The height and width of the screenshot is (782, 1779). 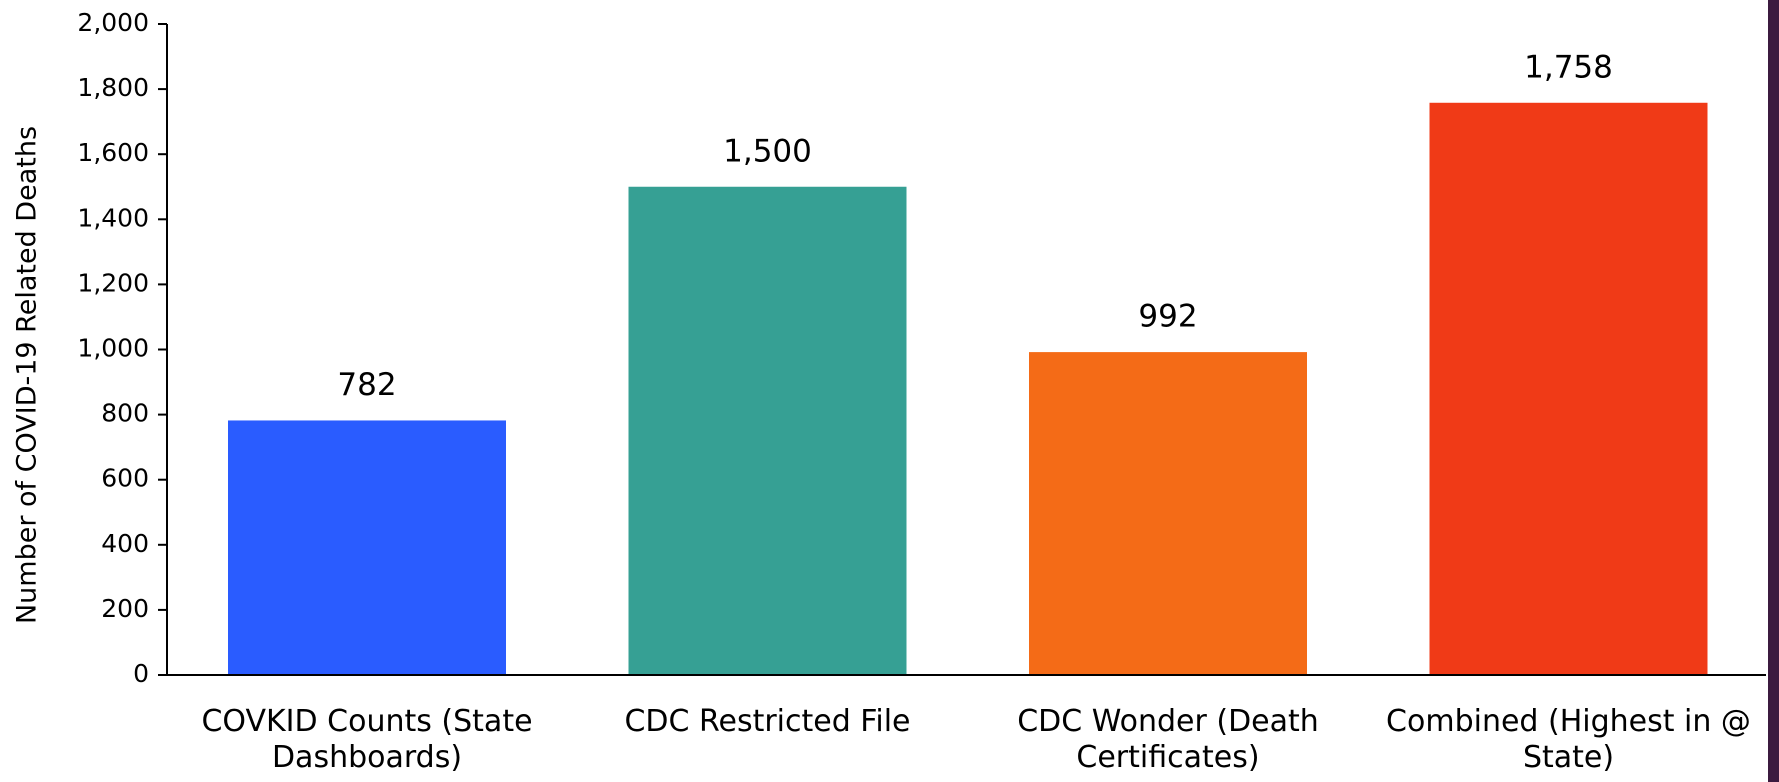 I want to click on y-tick-label: 1,200, so click(x=113, y=282).